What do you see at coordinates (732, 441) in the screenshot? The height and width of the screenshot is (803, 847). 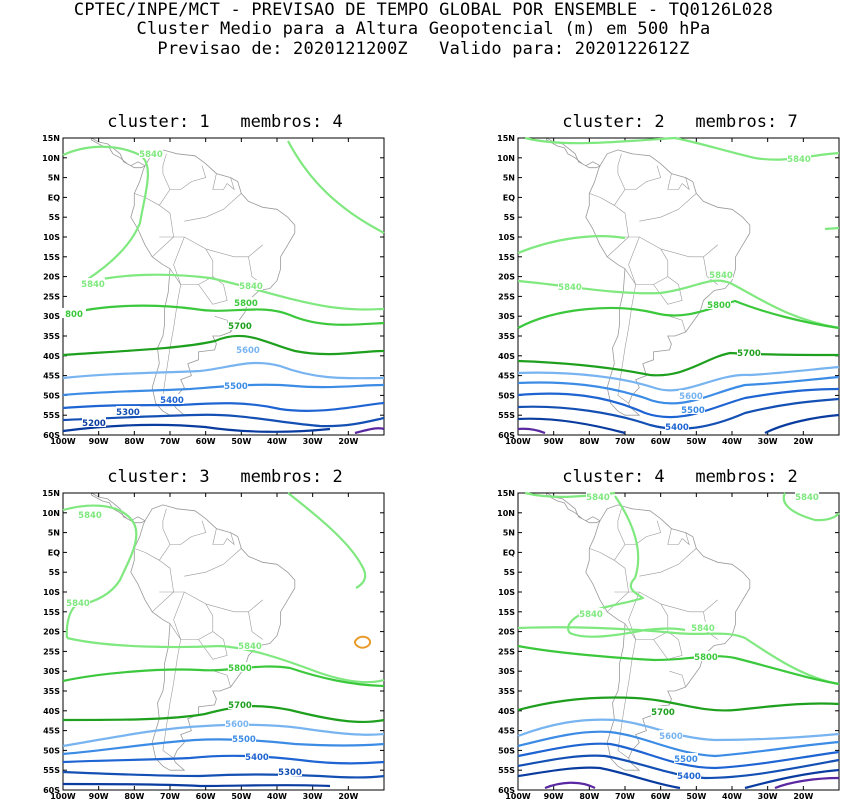 I see `lon-tick-label: 40W` at bounding box center [732, 441].